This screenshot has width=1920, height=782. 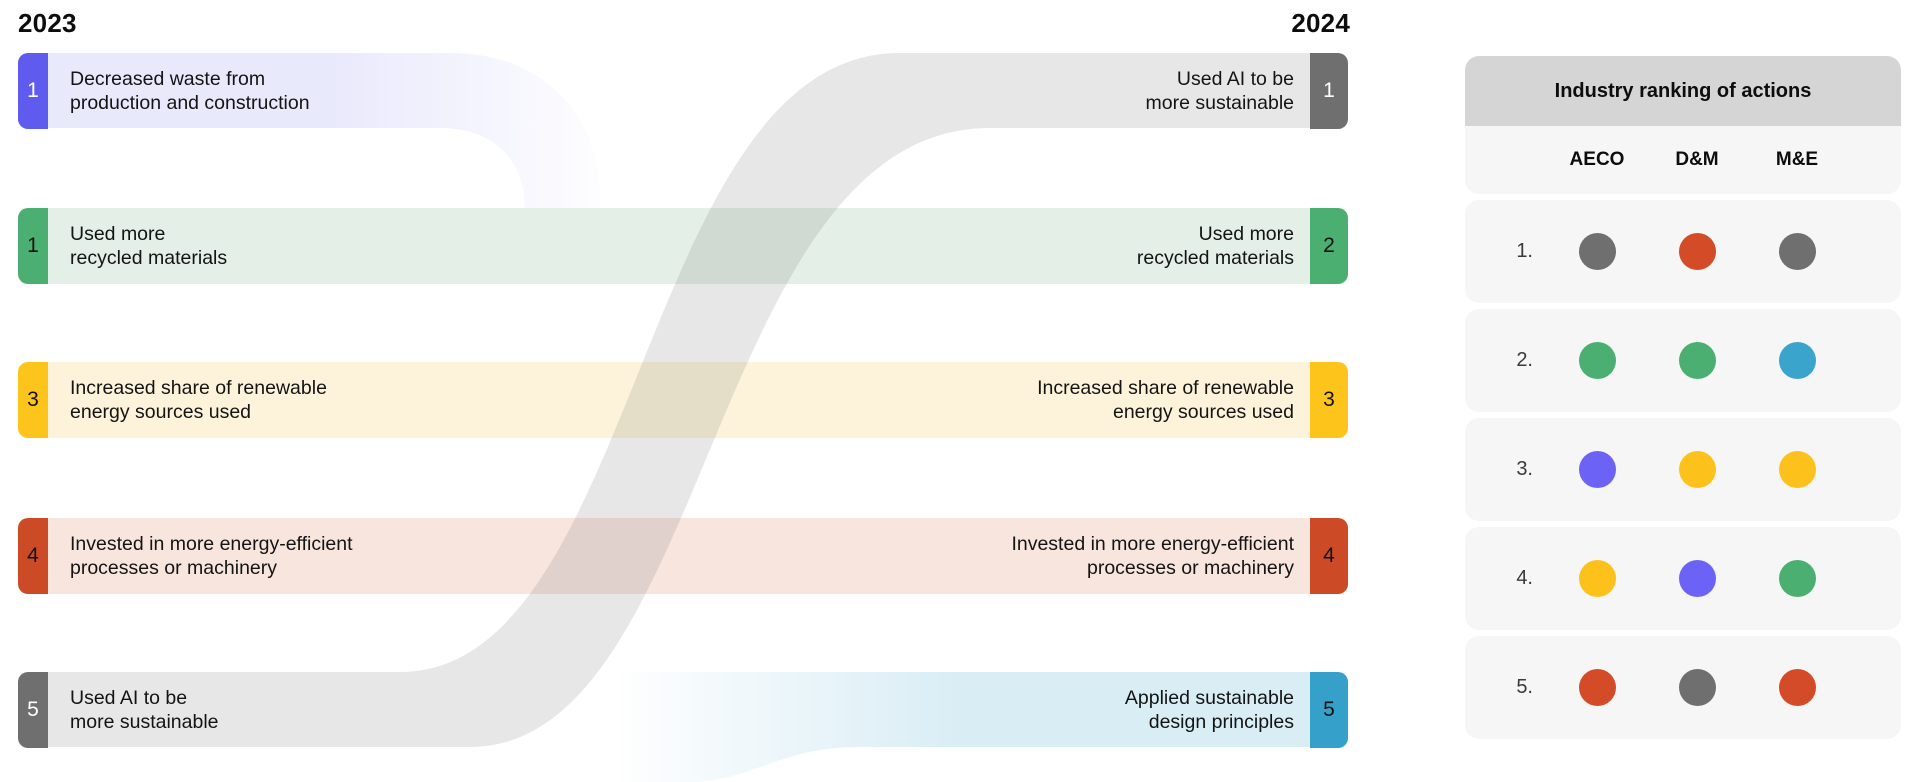 I want to click on industry-ranking-title: Industry ranking of actions, so click(x=1683, y=91).